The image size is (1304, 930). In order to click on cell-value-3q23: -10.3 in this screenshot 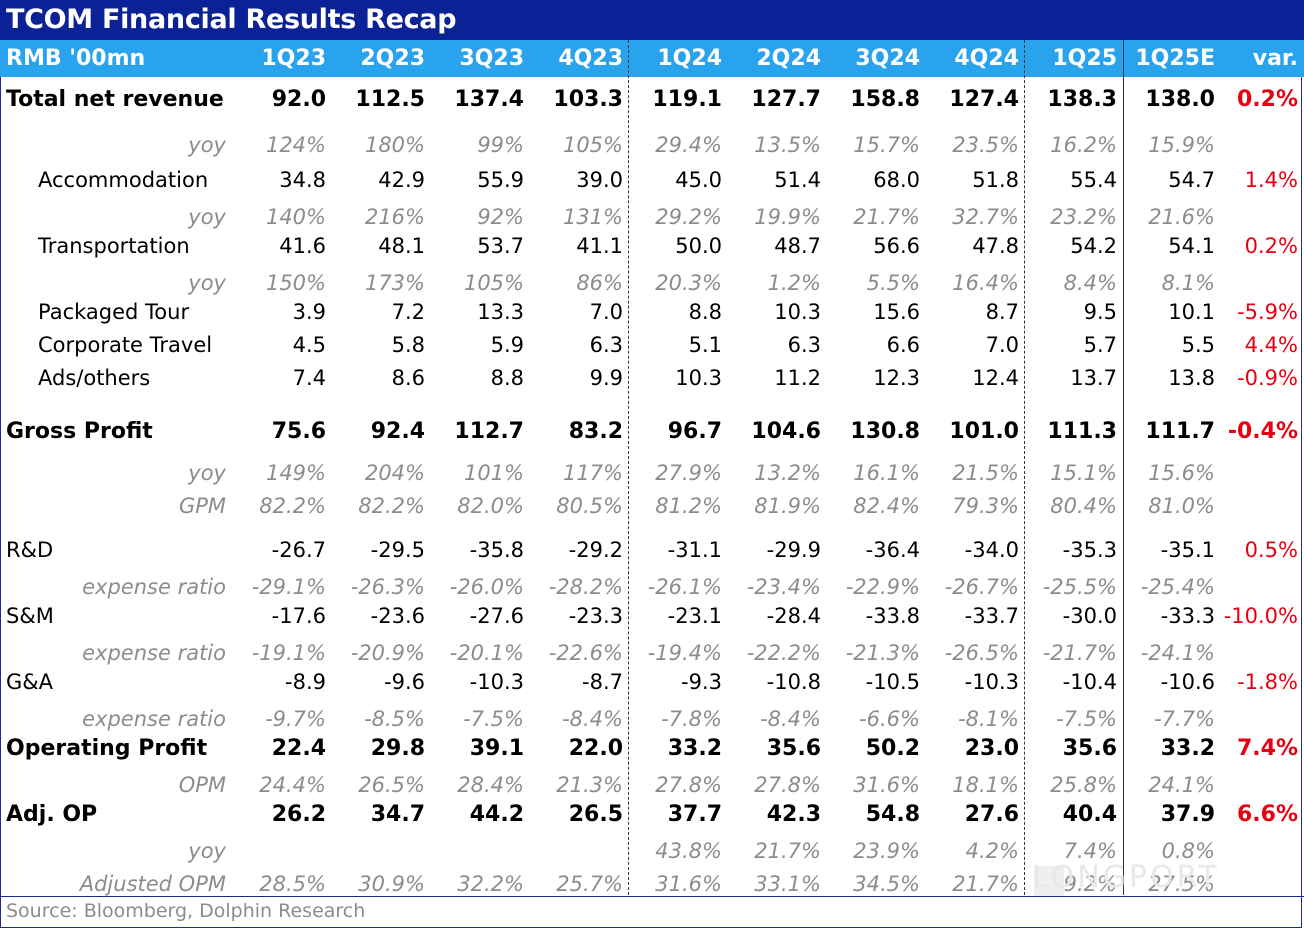, I will do `click(496, 682)`.